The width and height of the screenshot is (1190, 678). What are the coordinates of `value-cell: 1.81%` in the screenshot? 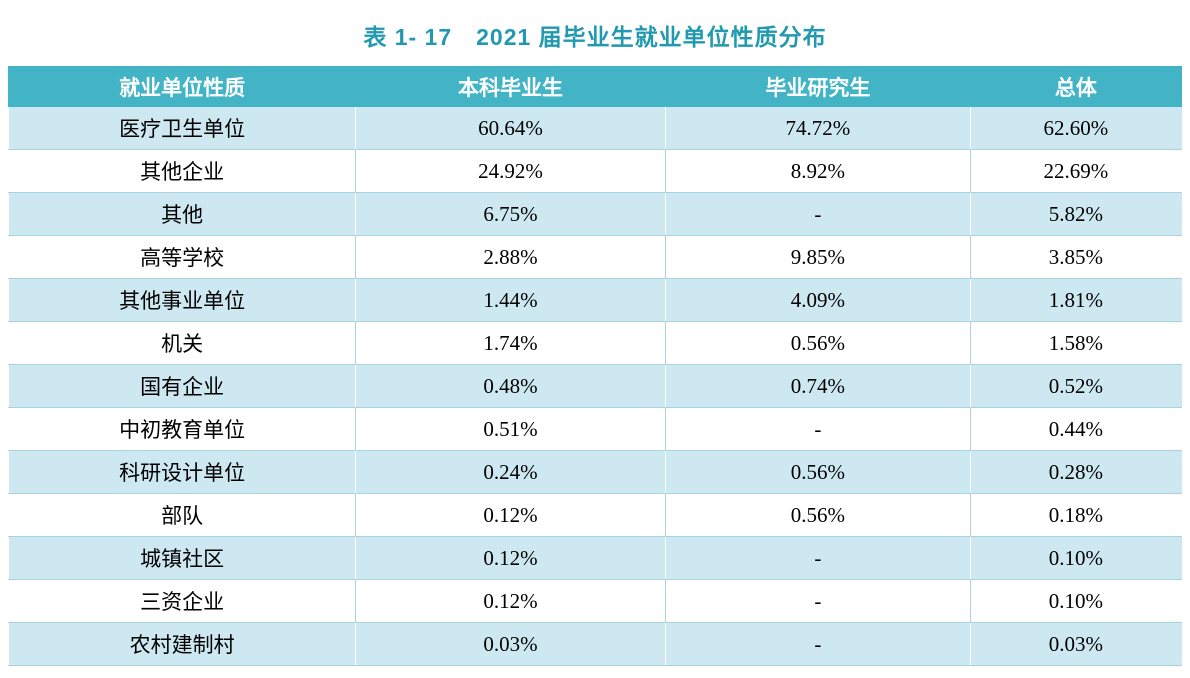 It's located at (1075, 300).